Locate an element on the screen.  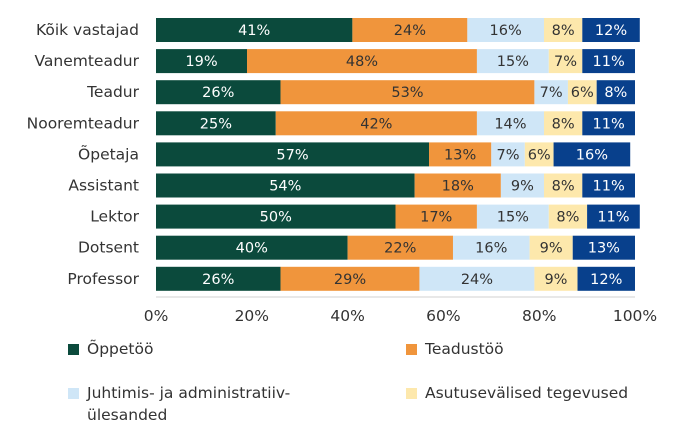
data-label: 22% is located at coordinates (400, 249).